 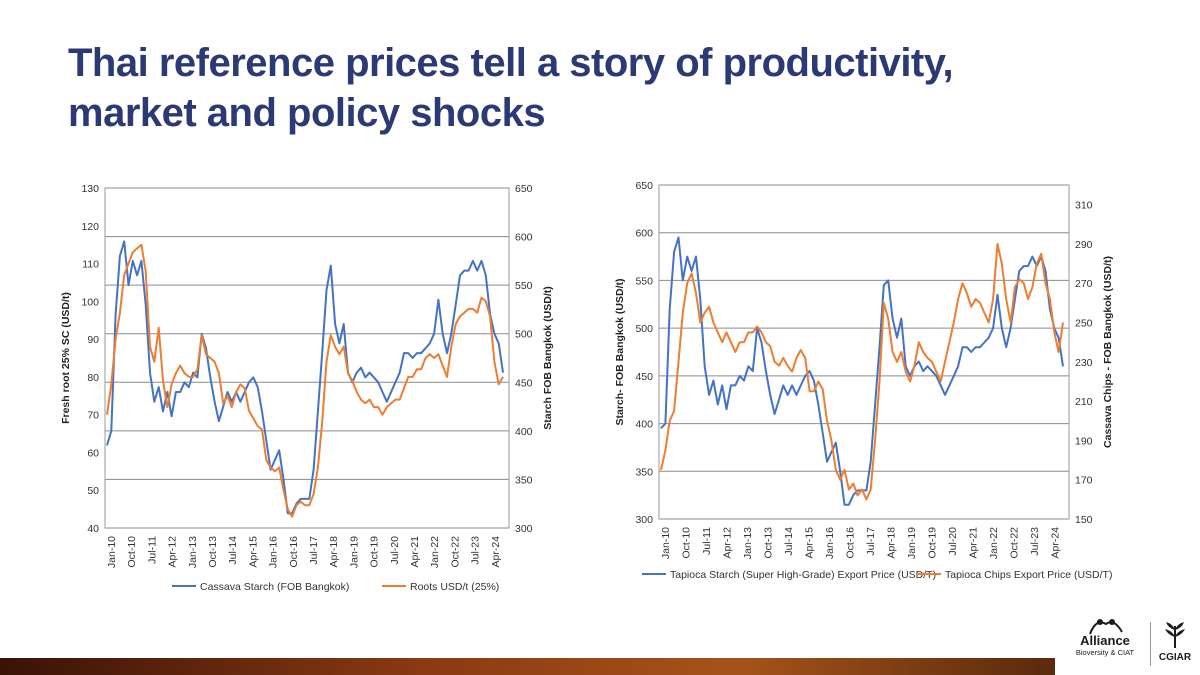 I want to click on cgiar-logo: CGIAR, so click(x=1175, y=639).